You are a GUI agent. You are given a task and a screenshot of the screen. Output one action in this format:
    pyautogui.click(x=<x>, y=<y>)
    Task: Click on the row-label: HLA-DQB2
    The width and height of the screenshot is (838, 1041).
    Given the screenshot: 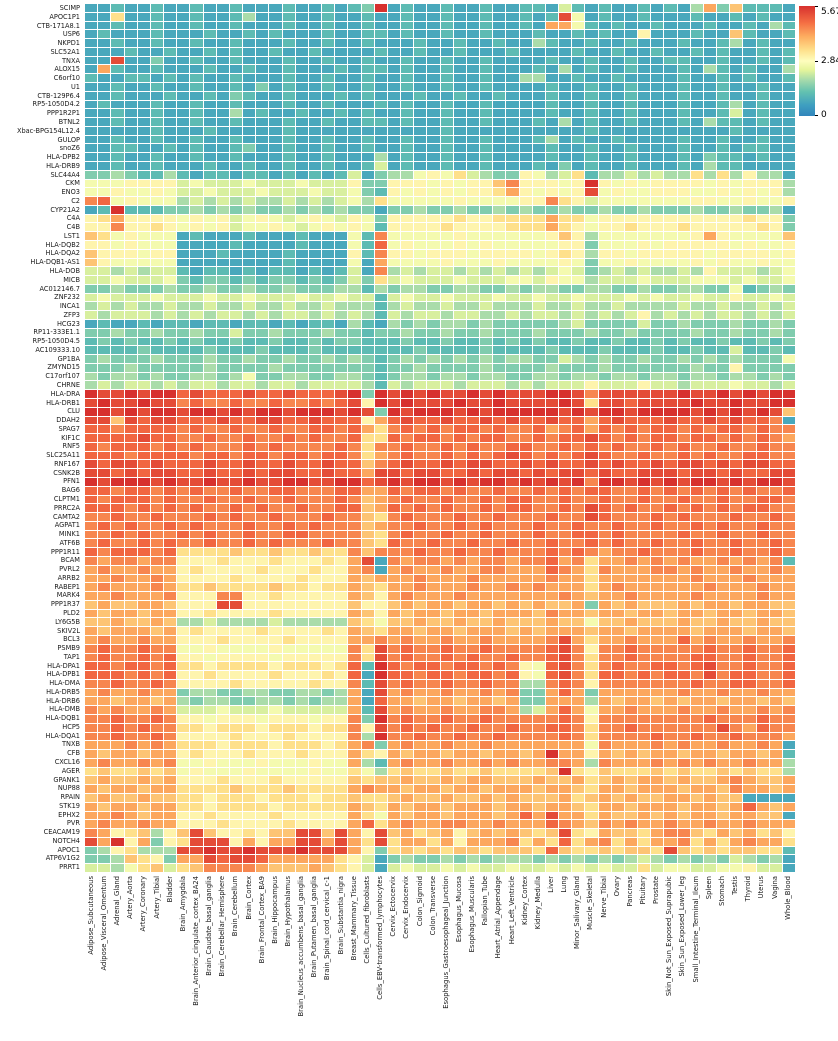 What is the action you would take?
    pyautogui.click(x=62, y=244)
    